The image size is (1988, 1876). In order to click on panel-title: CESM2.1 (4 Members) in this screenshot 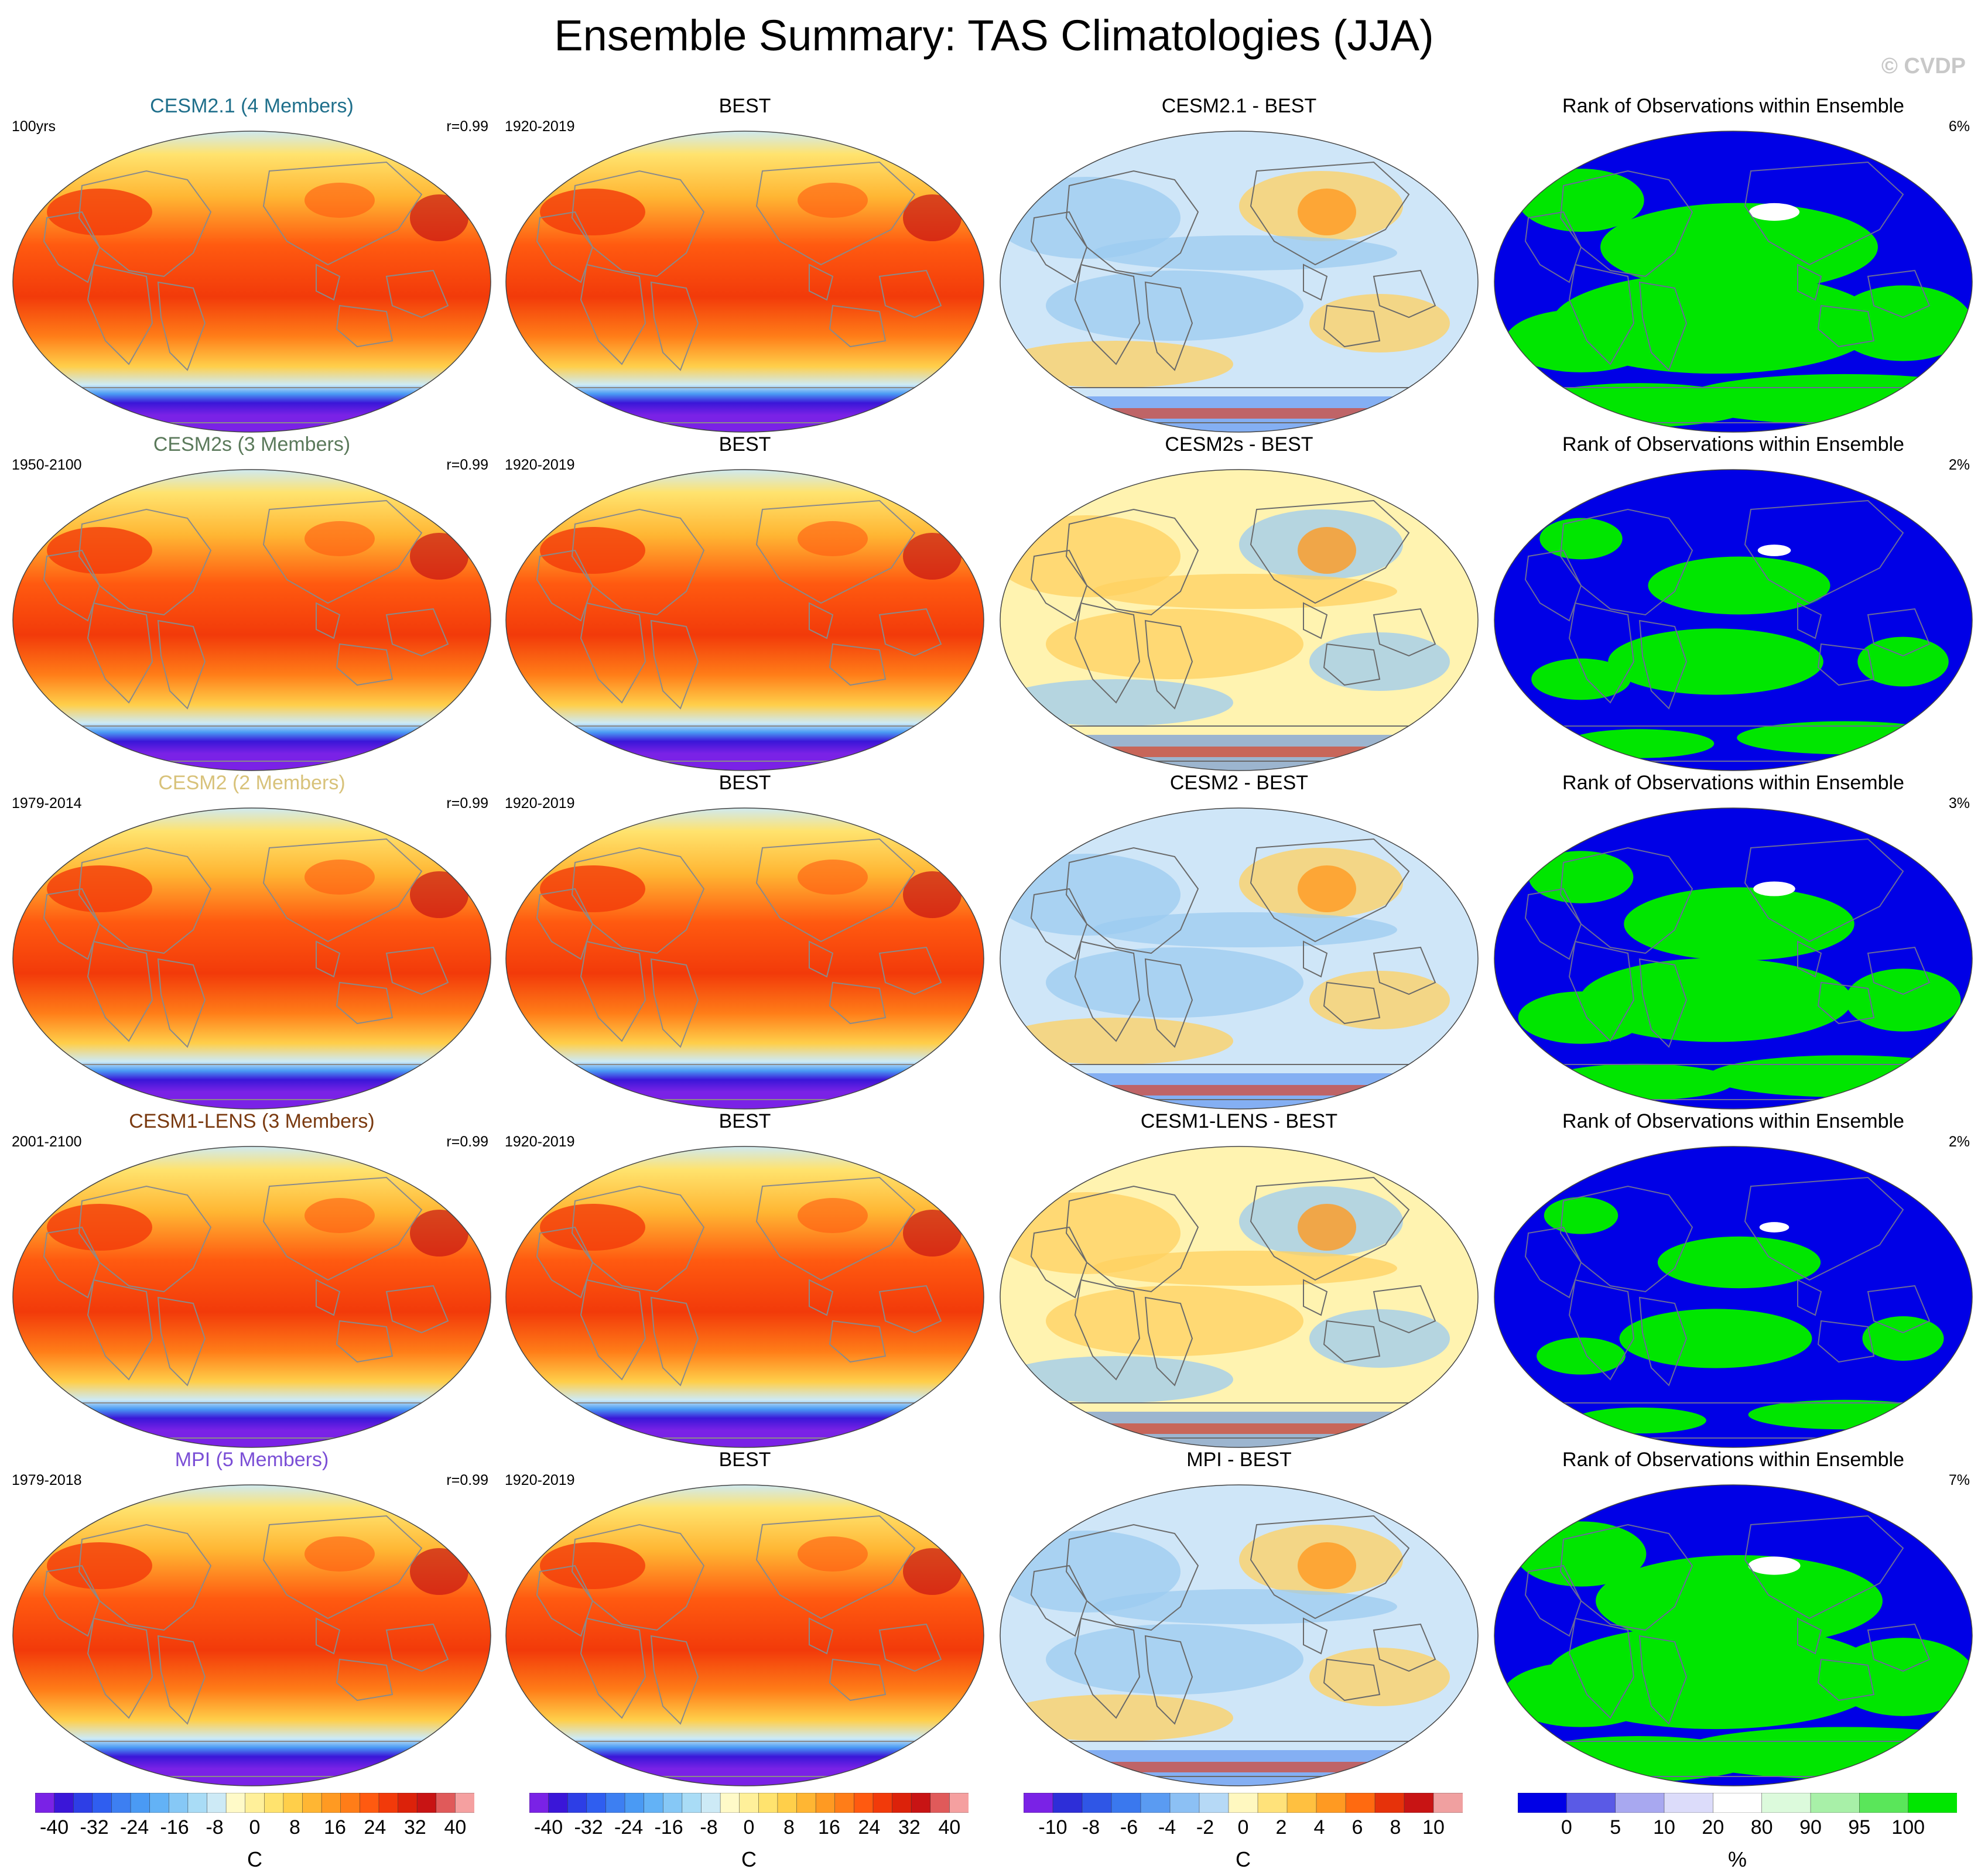, I will do `click(252, 106)`.